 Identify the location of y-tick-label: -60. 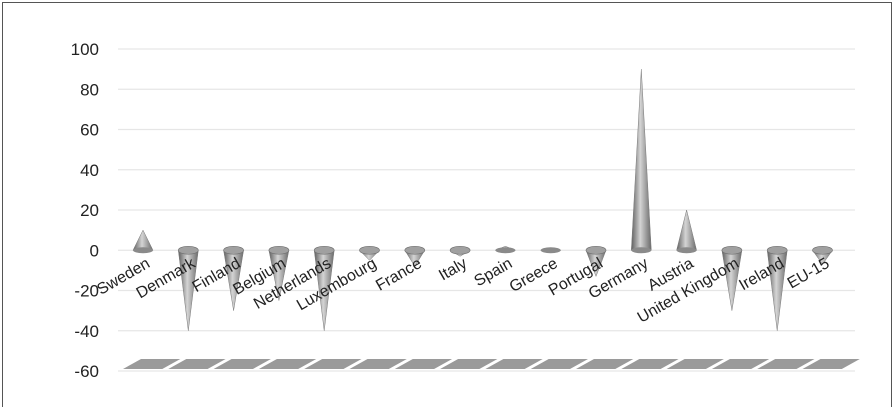
(86, 371).